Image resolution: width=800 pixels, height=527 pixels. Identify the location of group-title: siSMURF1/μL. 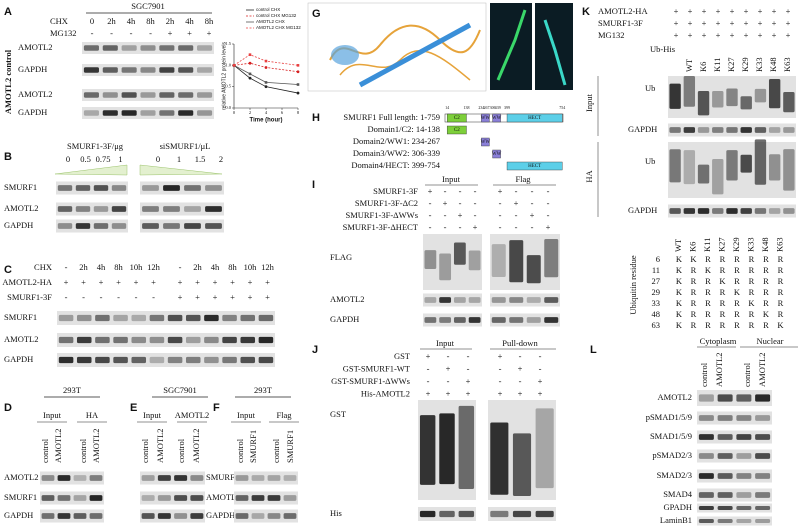
(185, 146).